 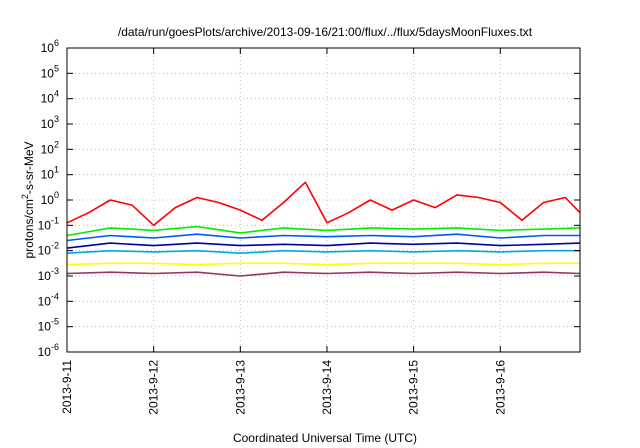 I want to click on x-tick-label: 2013-9-15, so click(x=414, y=387).